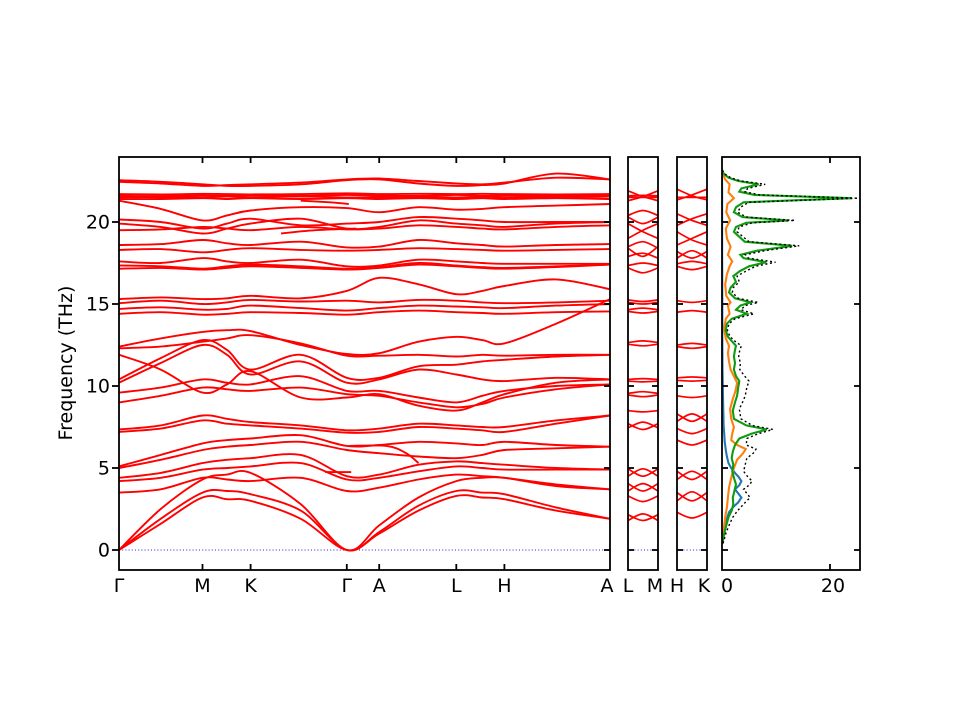 This screenshot has height=720, width=960. What do you see at coordinates (692, 353) in the screenshot?
I see `band-panel-hk` at bounding box center [692, 353].